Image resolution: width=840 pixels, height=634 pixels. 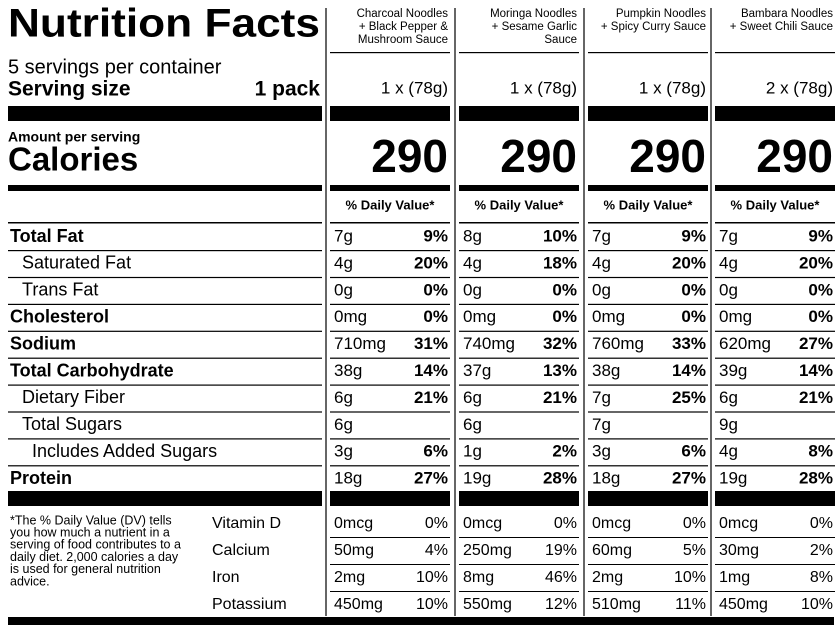 What do you see at coordinates (743, 604) in the screenshot?
I see `vitamin-amount: 450mg` at bounding box center [743, 604].